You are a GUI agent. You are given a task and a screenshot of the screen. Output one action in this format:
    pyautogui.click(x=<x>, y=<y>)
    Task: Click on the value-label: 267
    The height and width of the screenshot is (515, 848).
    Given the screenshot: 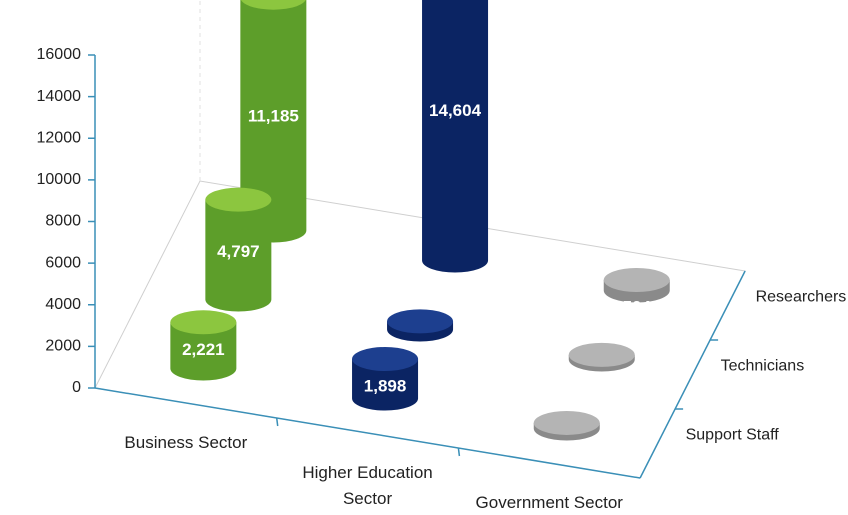 What is the action you would take?
    pyautogui.click(x=567, y=449)
    